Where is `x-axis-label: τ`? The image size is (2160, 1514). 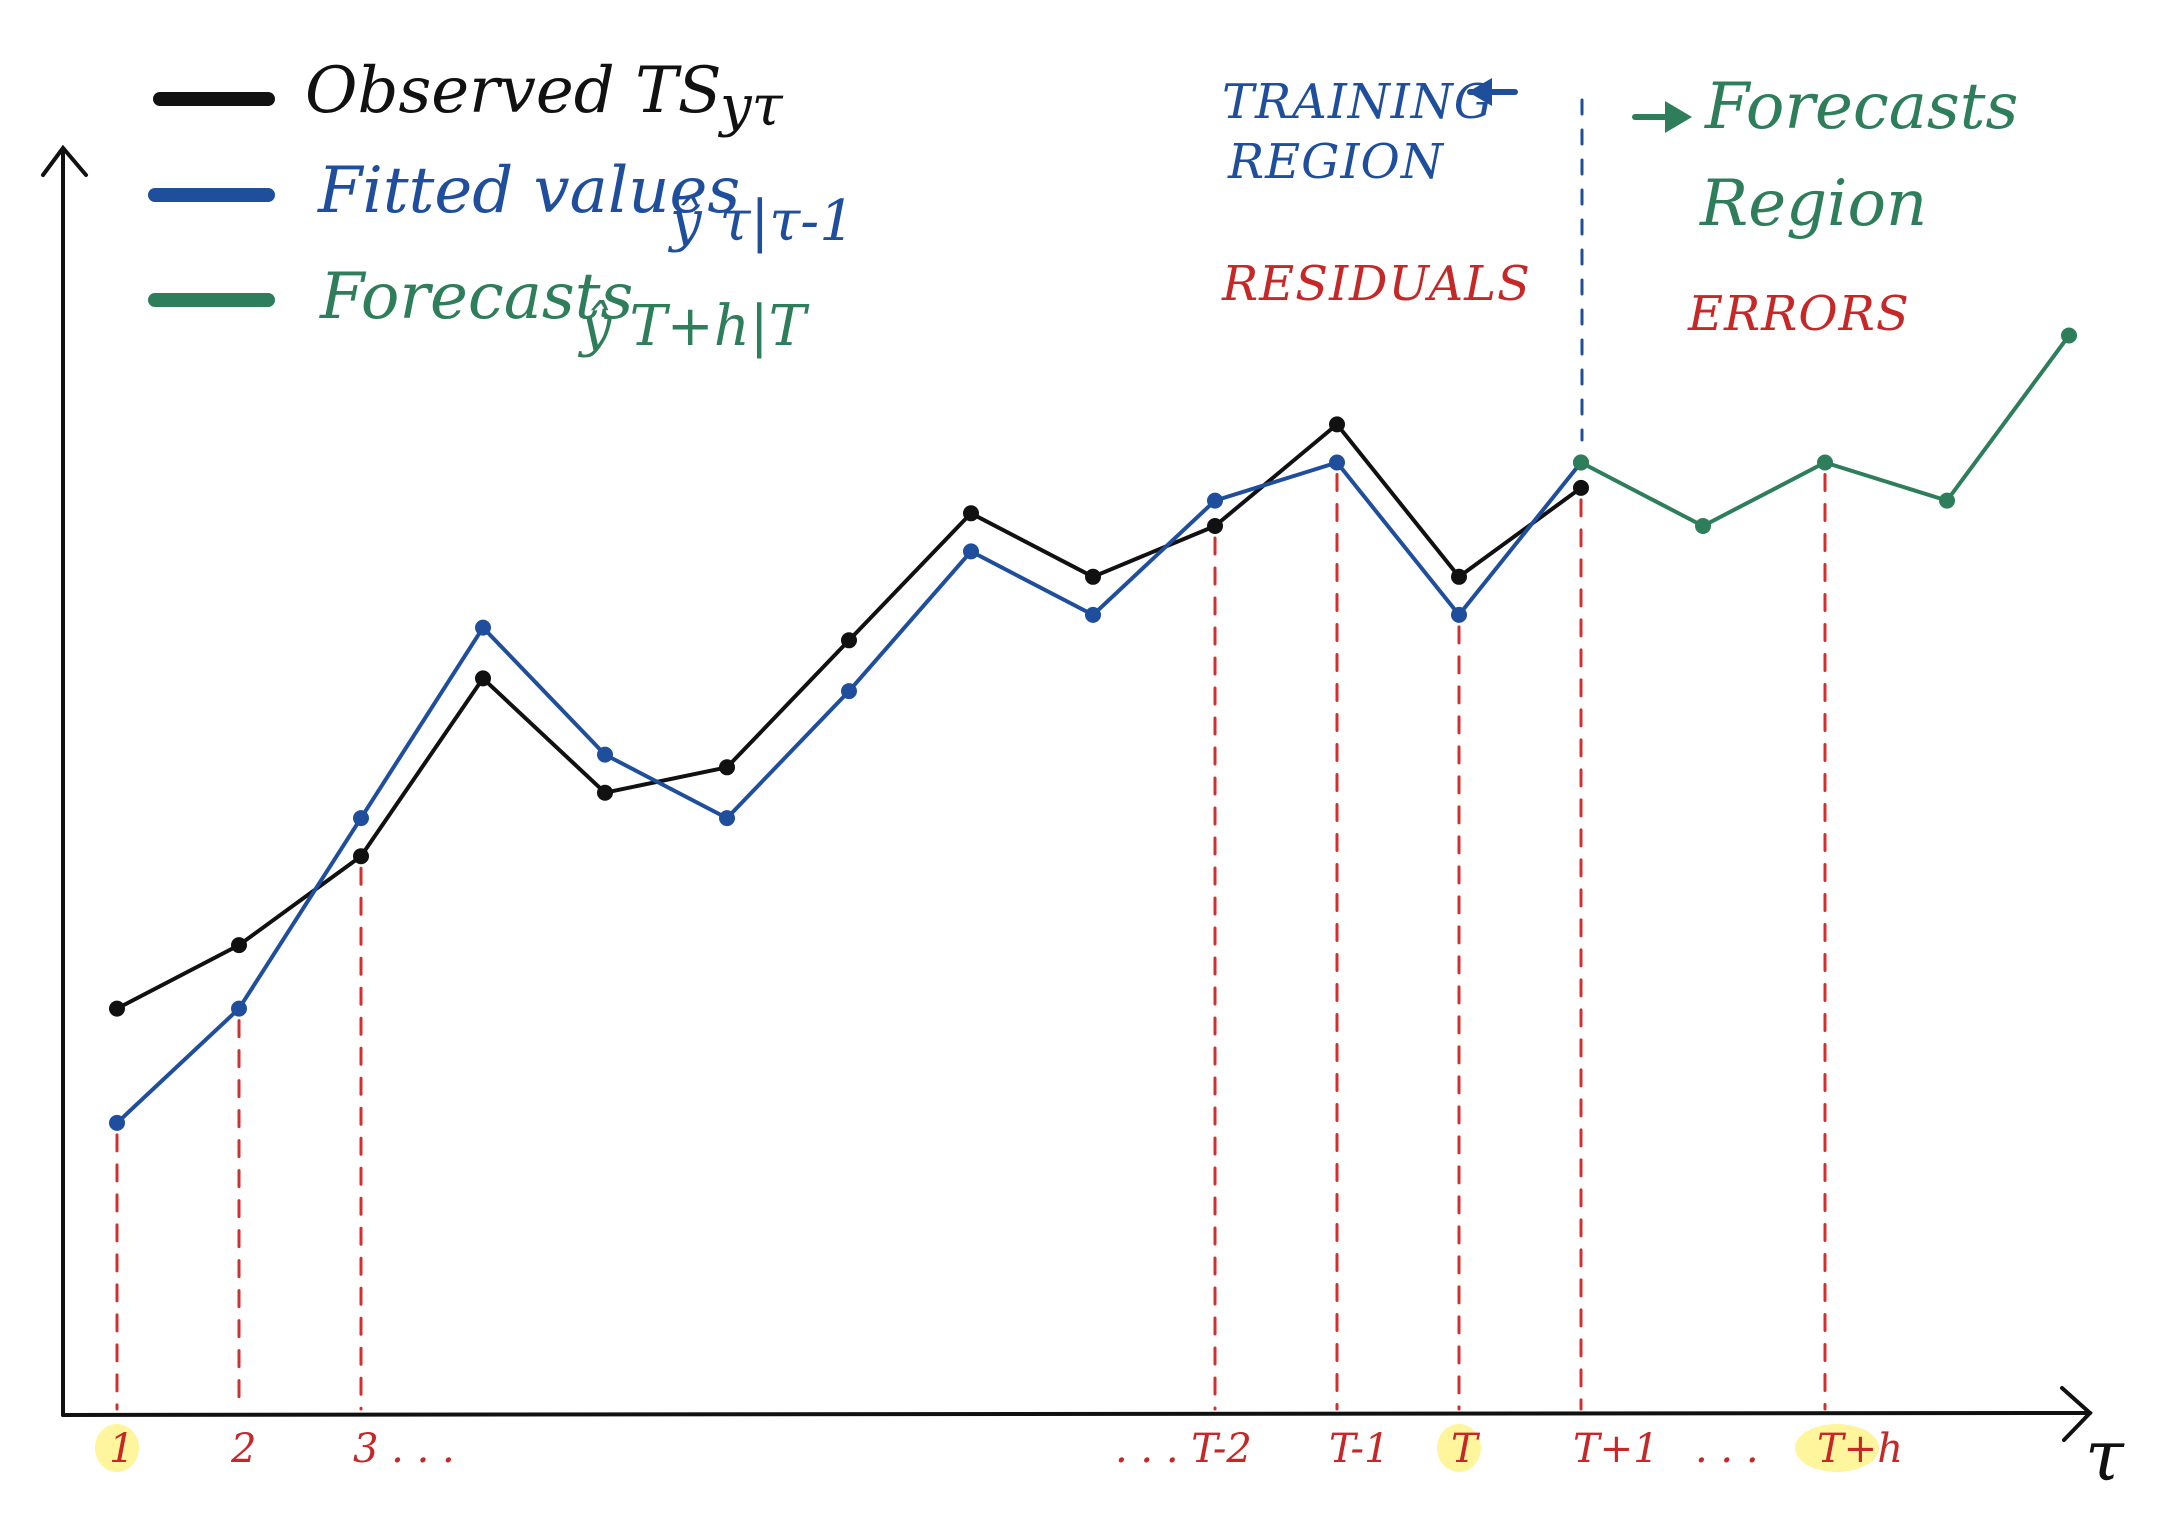
x-axis-label: τ is located at coordinates (2105, 1456).